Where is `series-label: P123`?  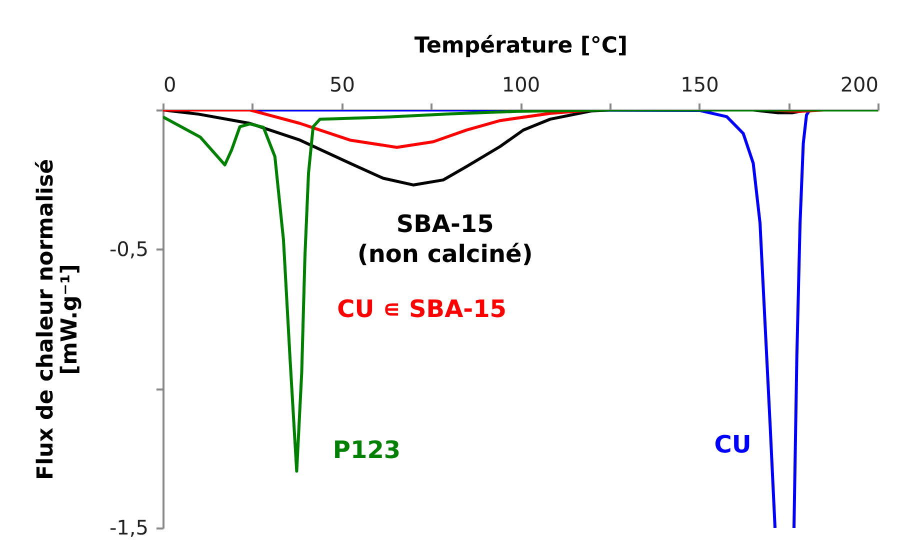
series-label: P123 is located at coordinates (366, 450).